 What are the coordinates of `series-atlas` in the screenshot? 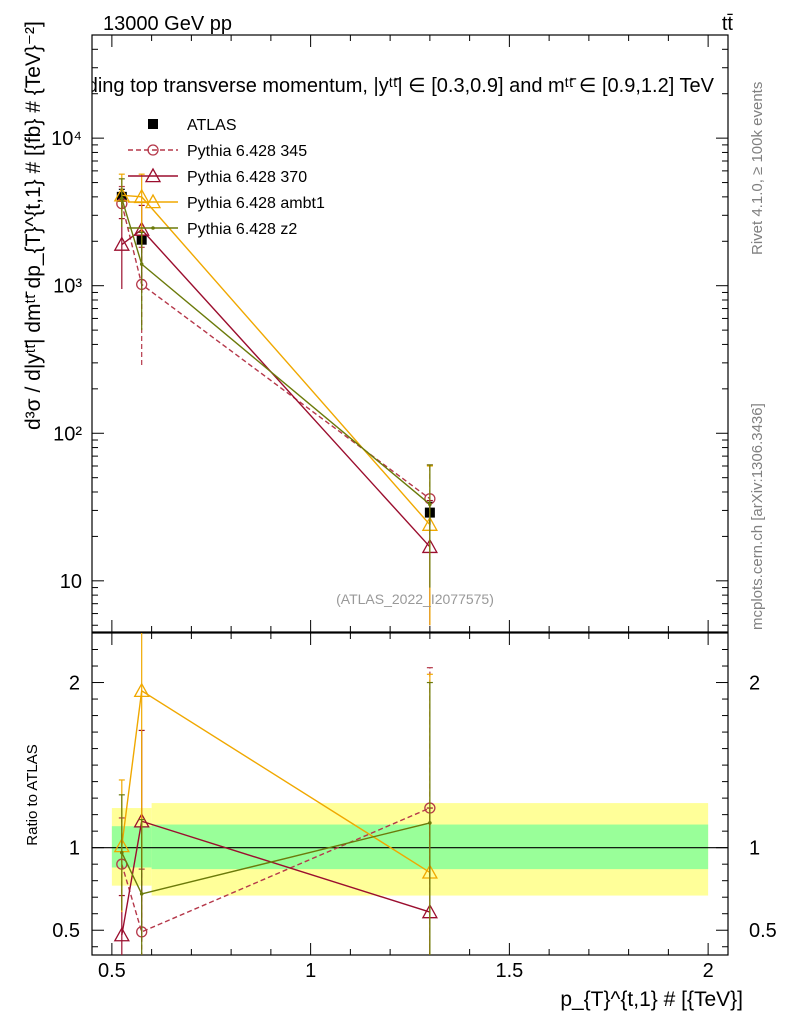 It's located at (275, 356).